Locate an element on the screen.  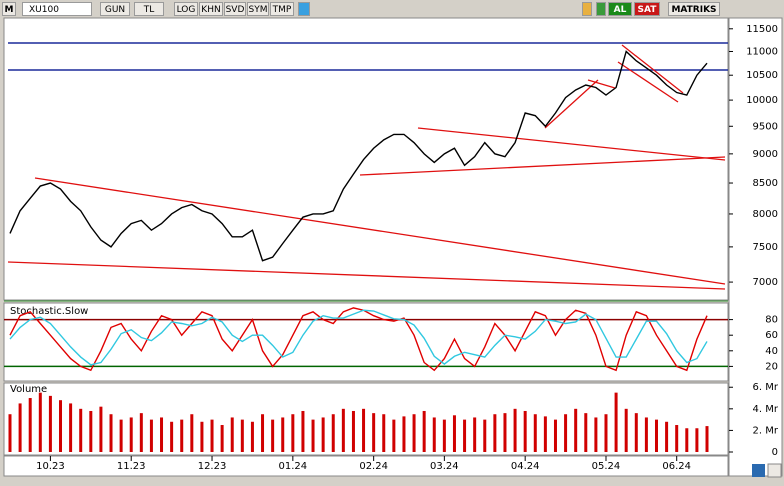
refresh-icon is located at coordinates (601, 9).